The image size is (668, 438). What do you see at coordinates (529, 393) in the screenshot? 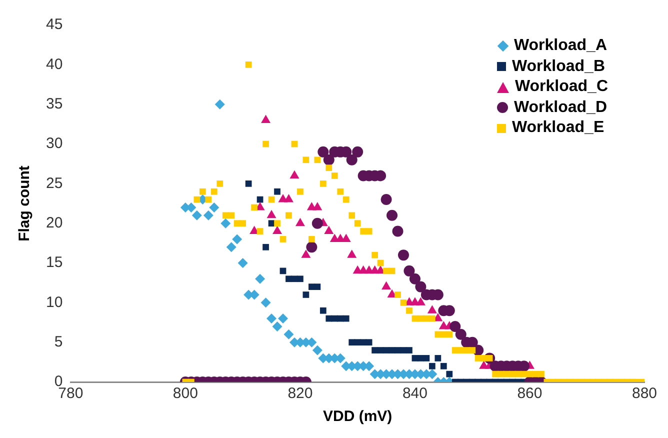
I see `x-tick-label: 860` at bounding box center [529, 393].